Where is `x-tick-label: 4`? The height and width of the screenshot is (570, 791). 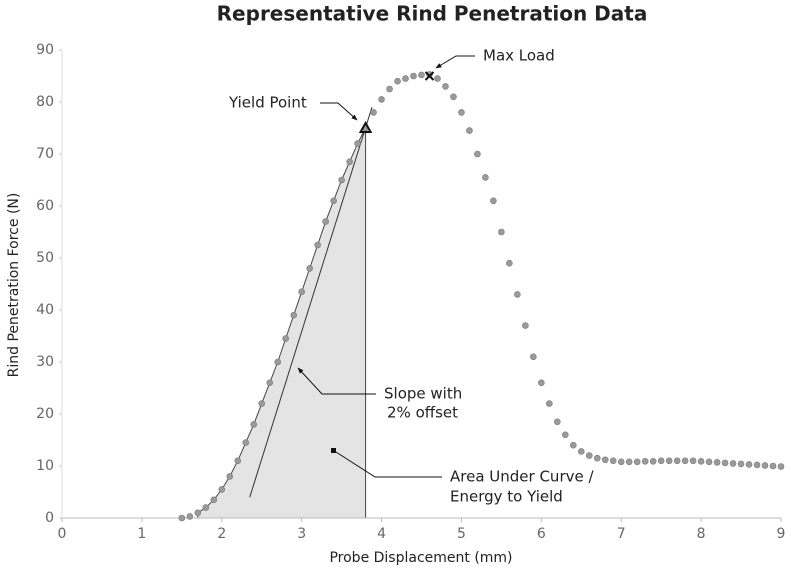 x-tick-label: 4 is located at coordinates (381, 534).